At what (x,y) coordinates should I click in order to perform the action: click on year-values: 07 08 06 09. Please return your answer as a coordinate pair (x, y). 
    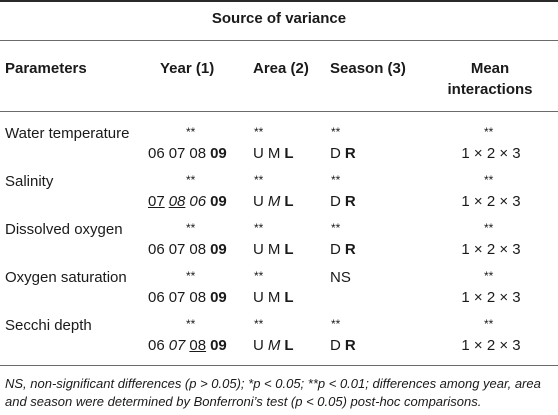
    Looking at the image, I should click on (187, 201).